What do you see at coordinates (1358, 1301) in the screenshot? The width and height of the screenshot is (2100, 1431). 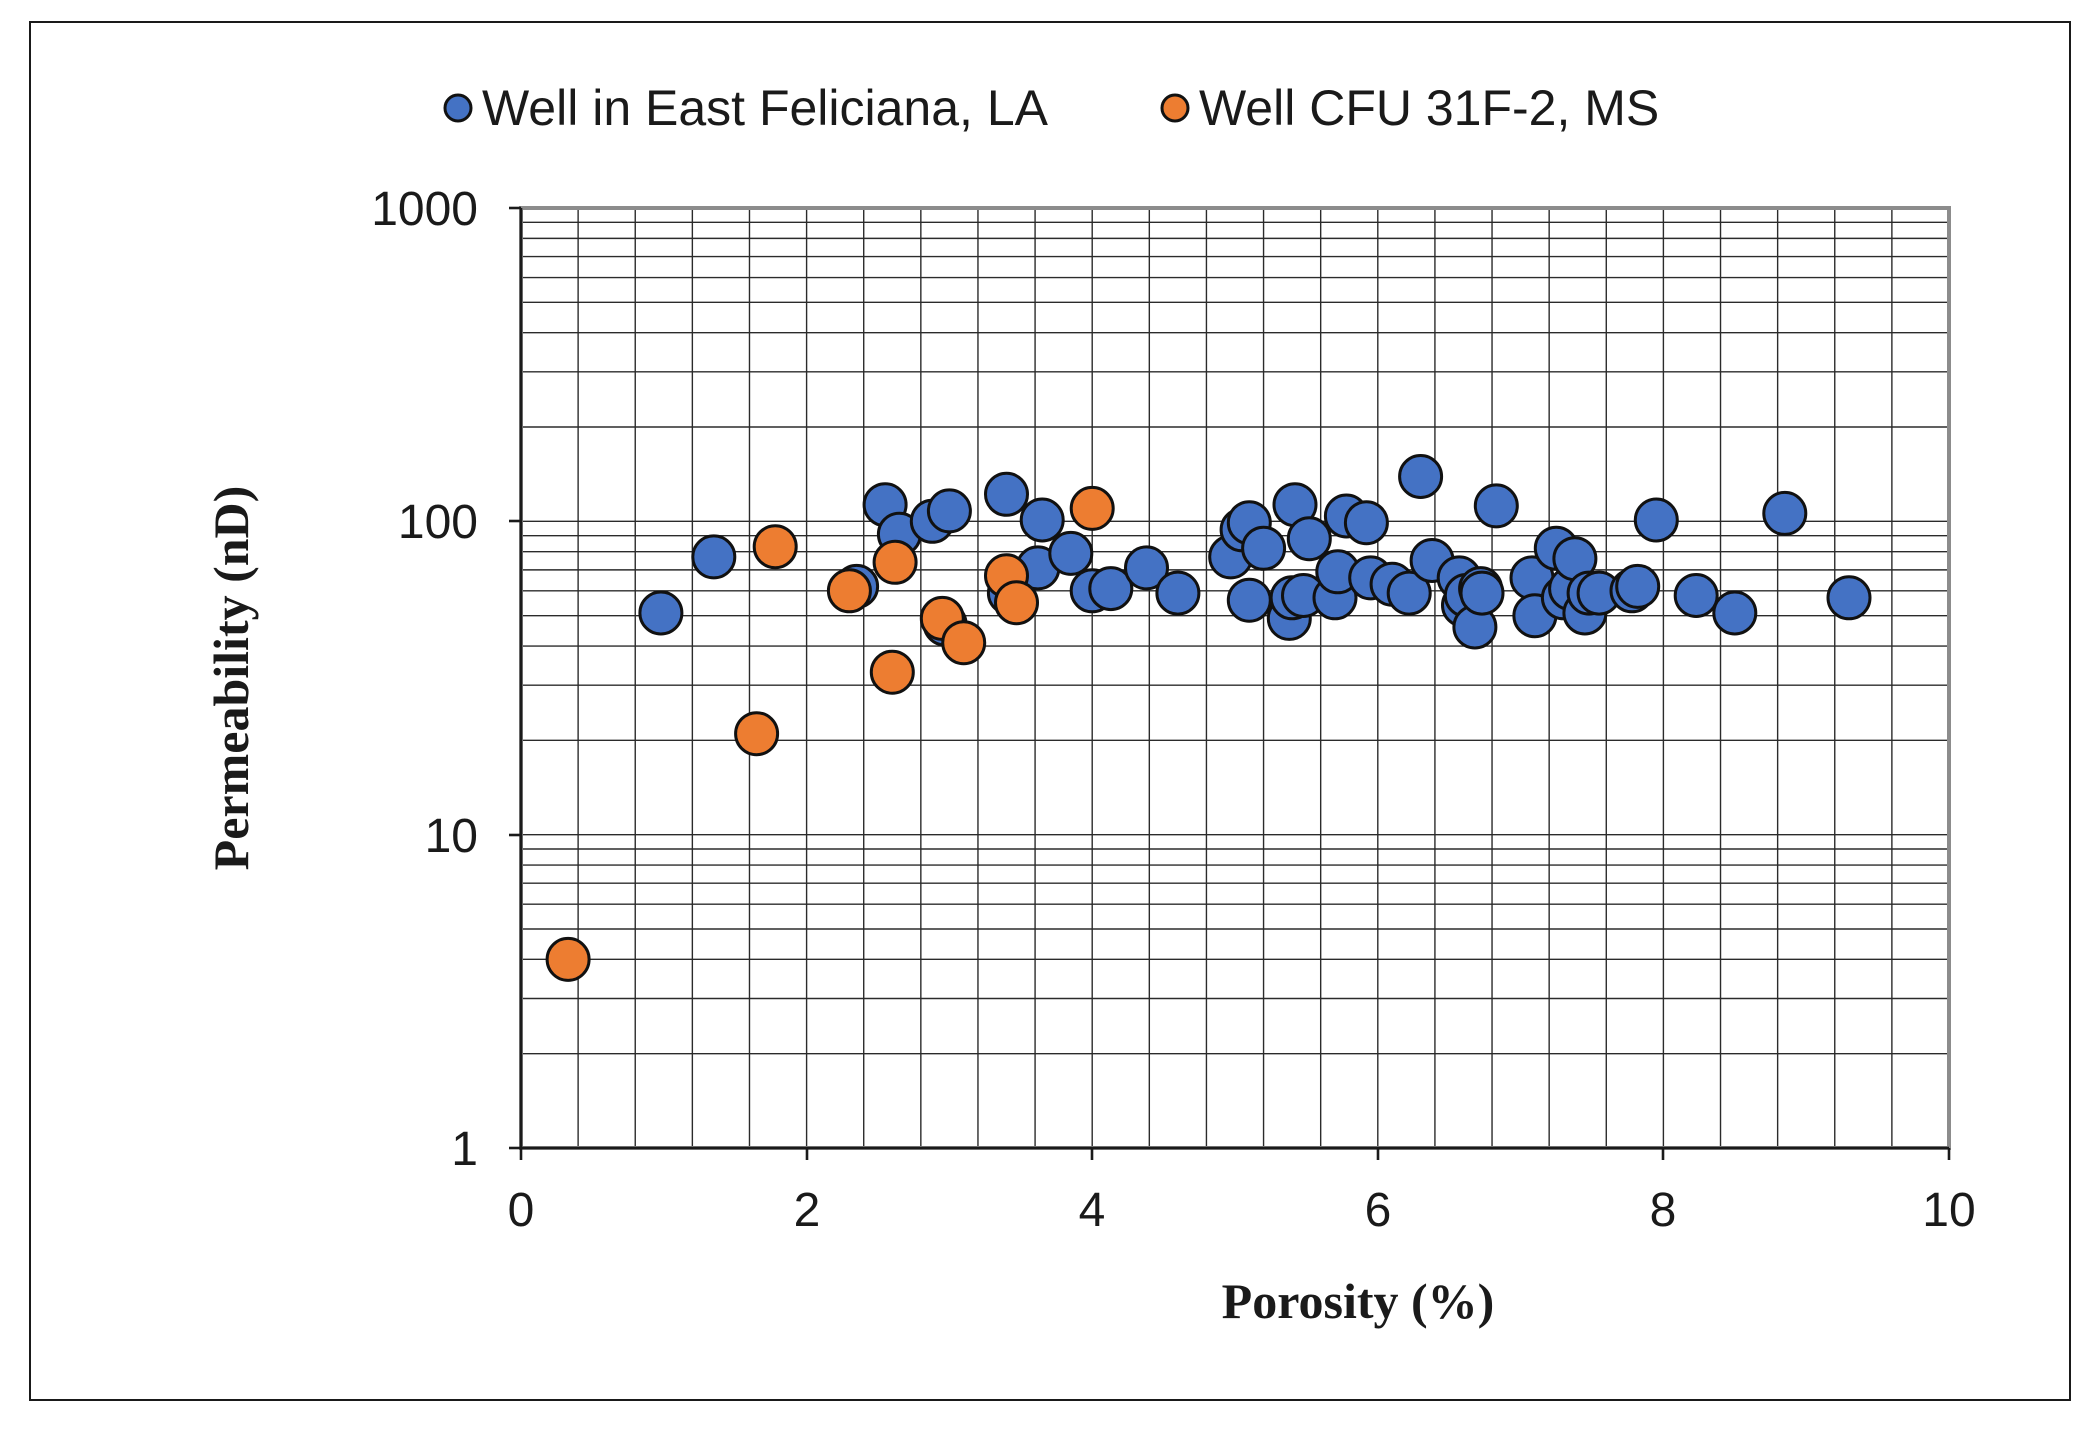 I see `x-axis-title: Porosity (%)` at bounding box center [1358, 1301].